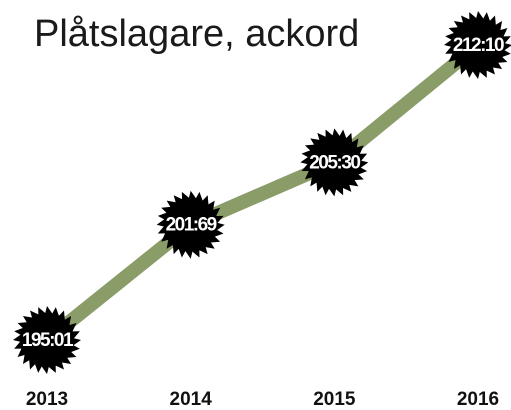  I want to click on data-label: 201:69, so click(191, 225).